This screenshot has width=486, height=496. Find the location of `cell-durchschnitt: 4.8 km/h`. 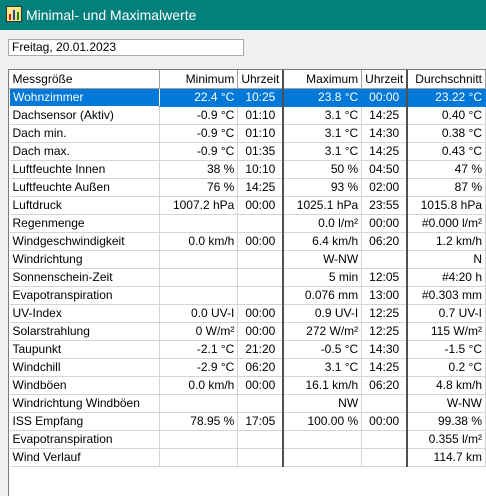

cell-durchschnitt: 4.8 km/h is located at coordinates (446, 385).